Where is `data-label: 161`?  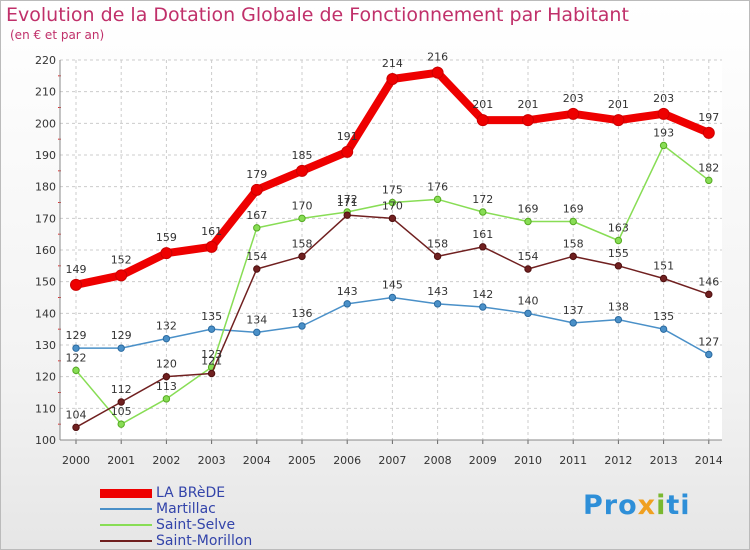 data-label: 161 is located at coordinates (211, 231).